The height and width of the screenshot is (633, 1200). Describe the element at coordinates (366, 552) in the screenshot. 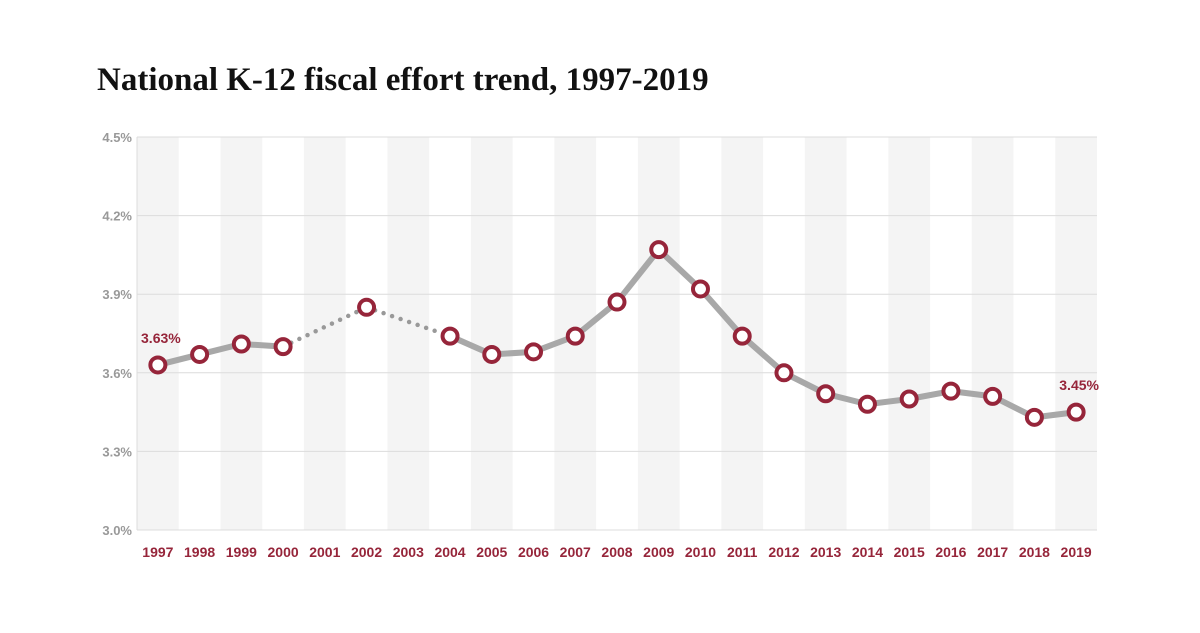

I see `x-tick-label: 2002` at that location.